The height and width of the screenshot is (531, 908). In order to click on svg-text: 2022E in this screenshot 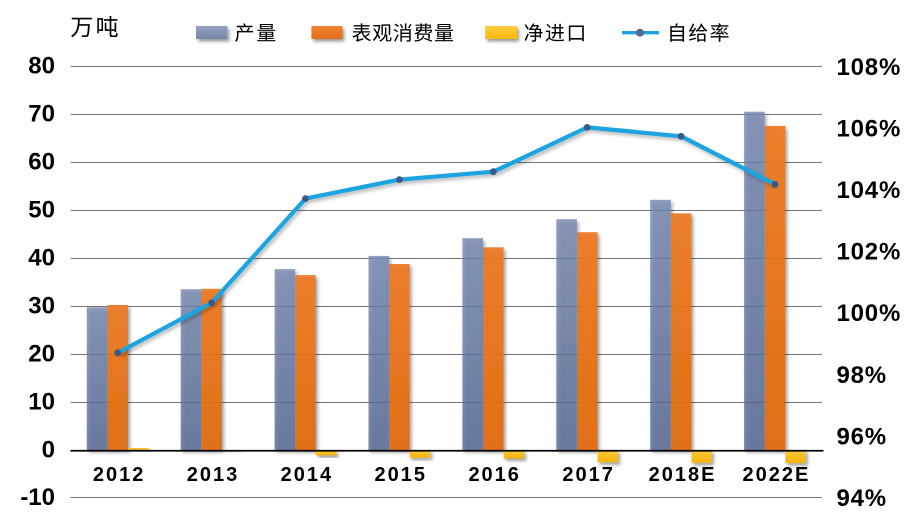, I will do `click(776, 475)`.